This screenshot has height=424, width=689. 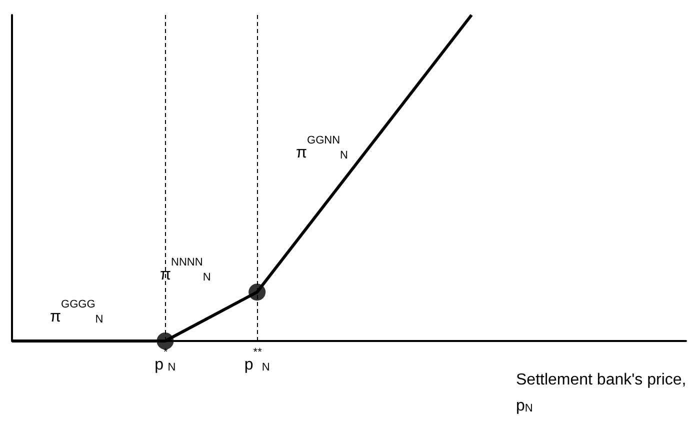 I want to click on x-tick-label: p*N, so click(x=165, y=360).